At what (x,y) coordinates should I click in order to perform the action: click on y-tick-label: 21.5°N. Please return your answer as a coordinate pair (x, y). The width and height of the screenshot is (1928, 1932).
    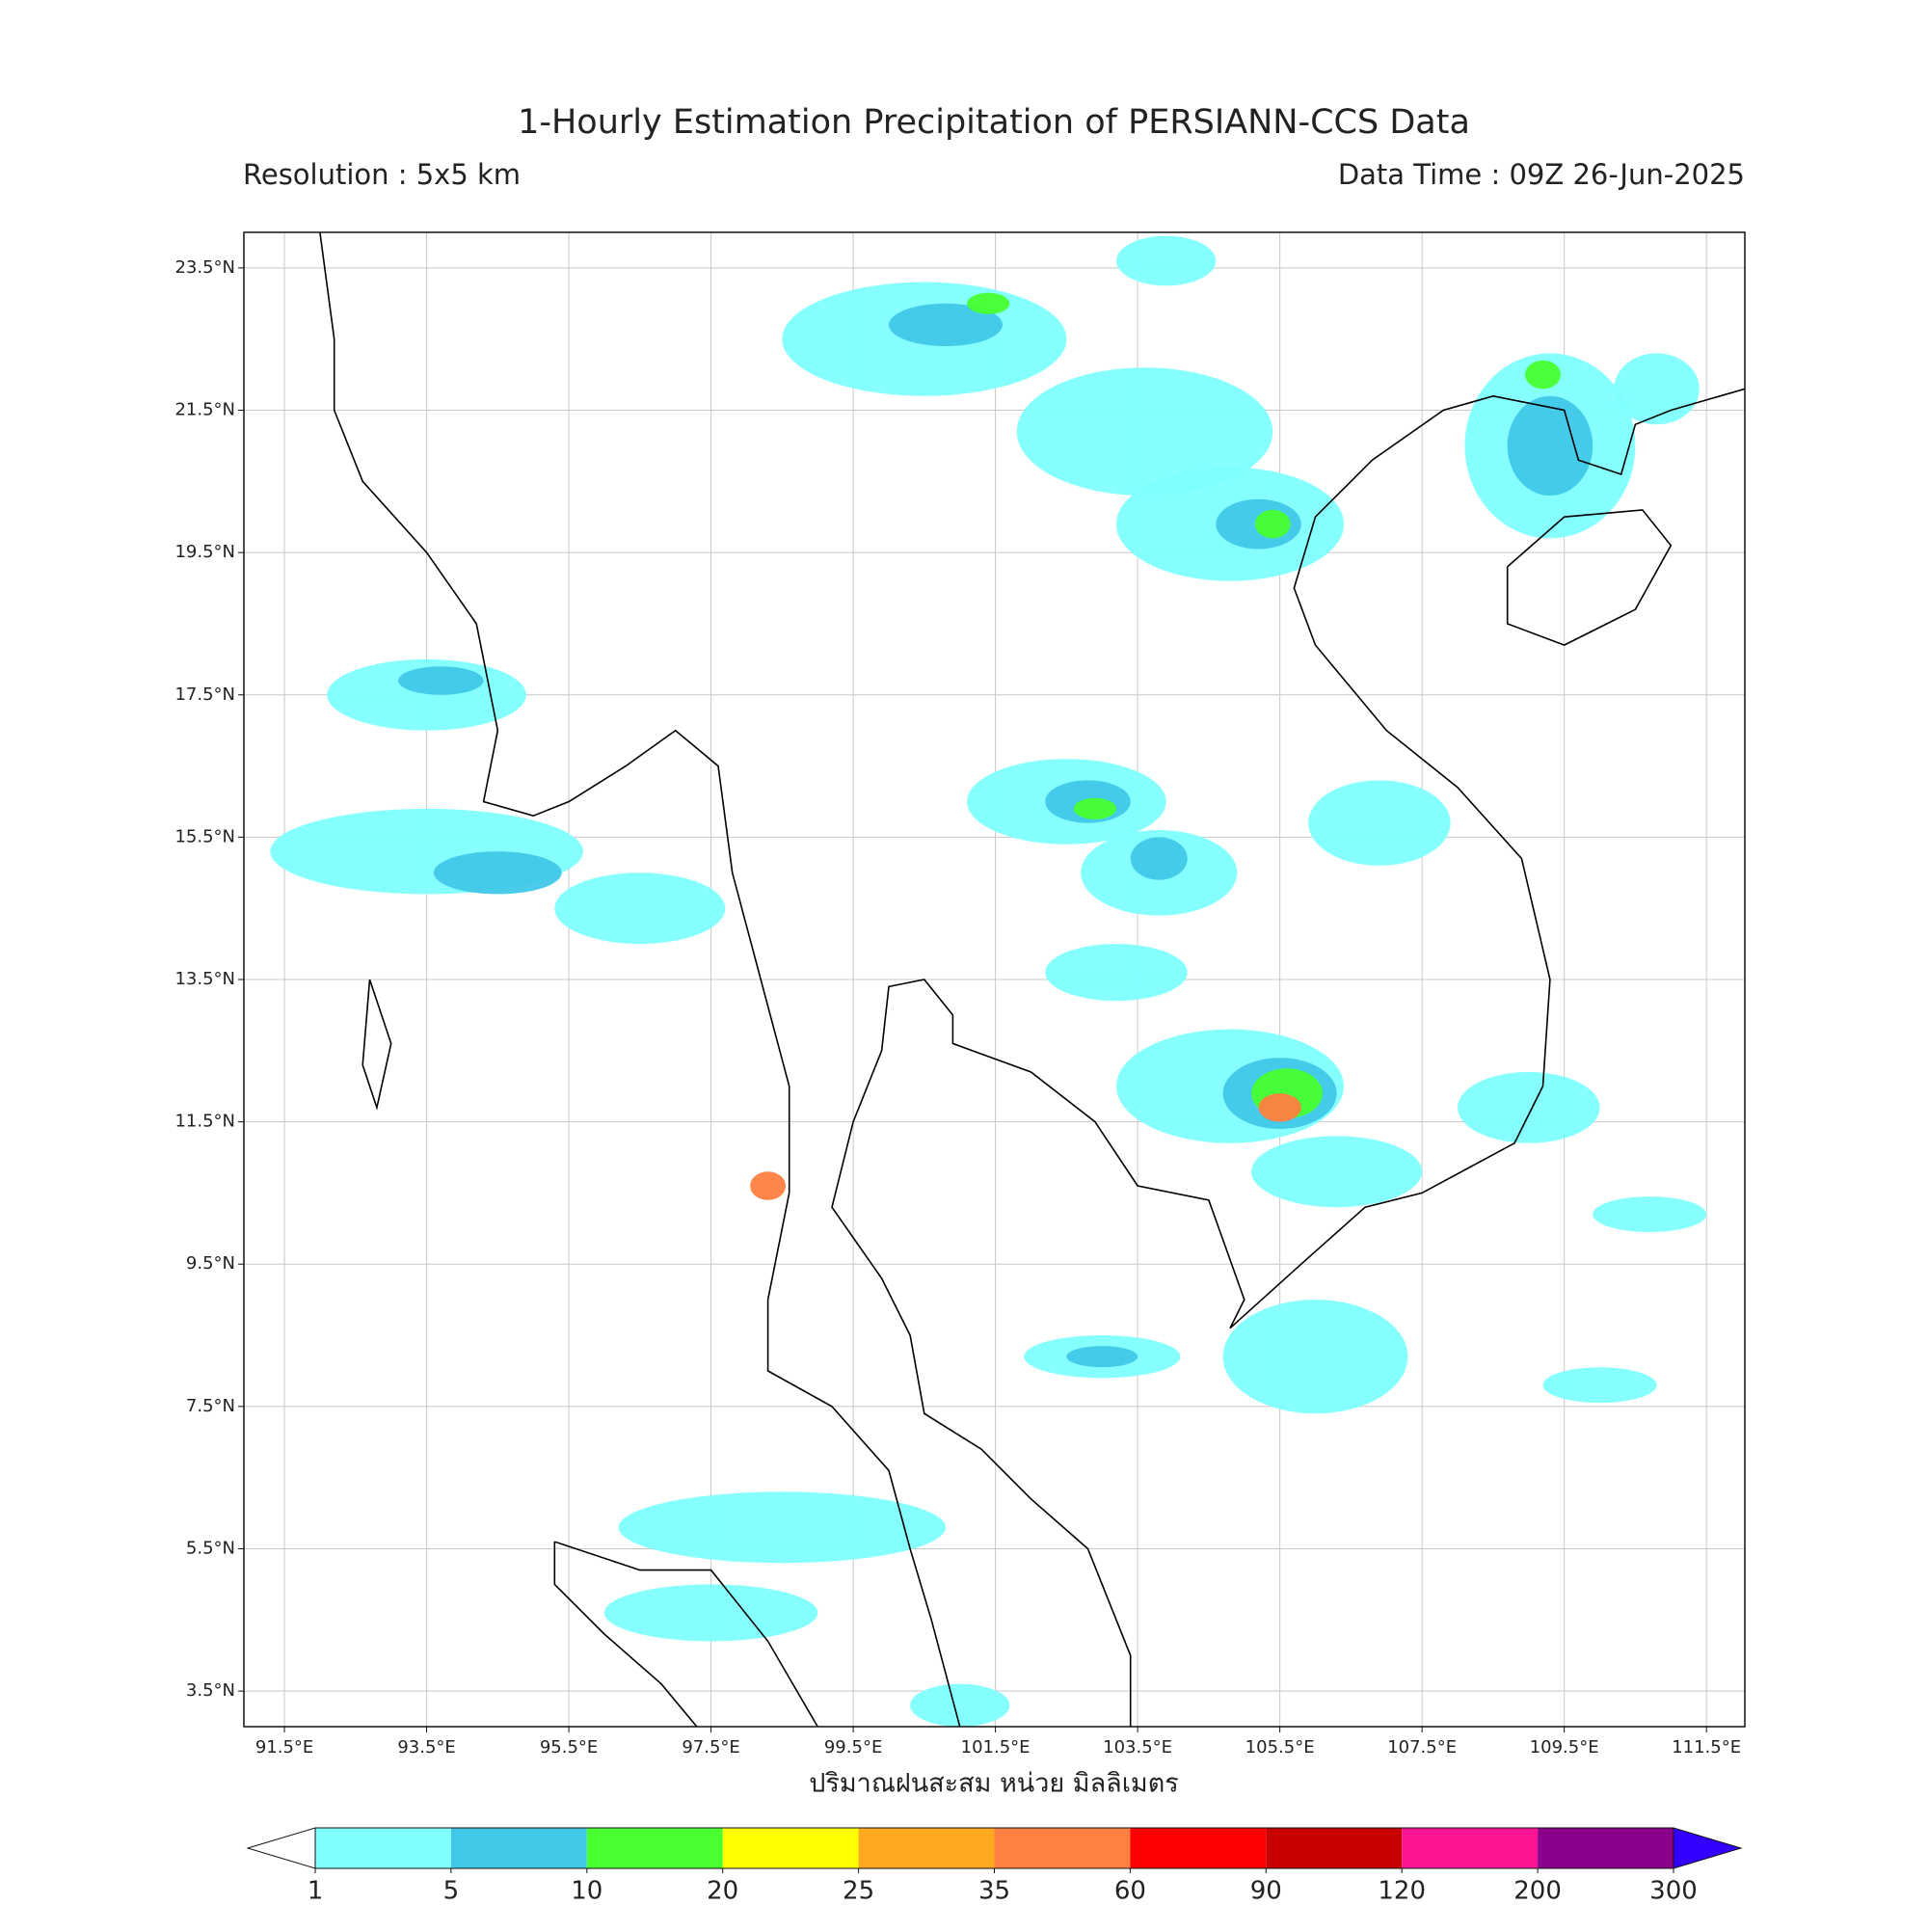
    Looking at the image, I should click on (205, 410).